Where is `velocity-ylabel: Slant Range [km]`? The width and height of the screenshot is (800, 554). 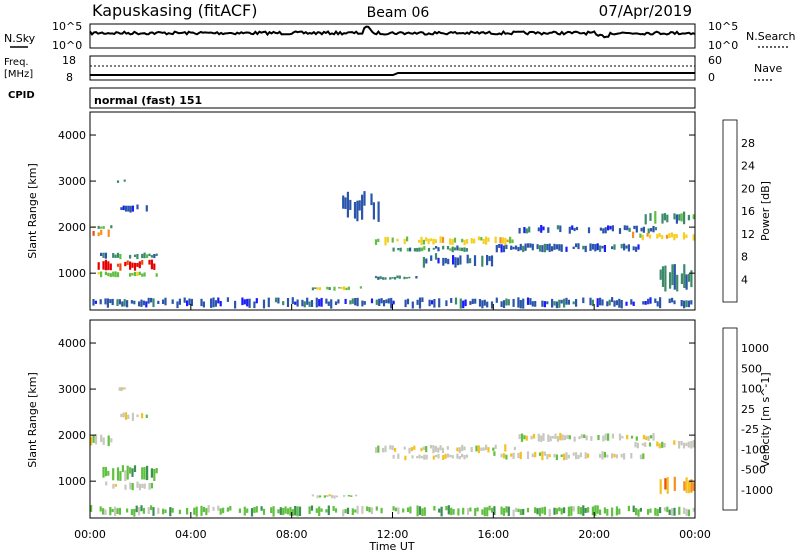
velocity-ylabel: Slant Range [km] is located at coordinates (32, 420).